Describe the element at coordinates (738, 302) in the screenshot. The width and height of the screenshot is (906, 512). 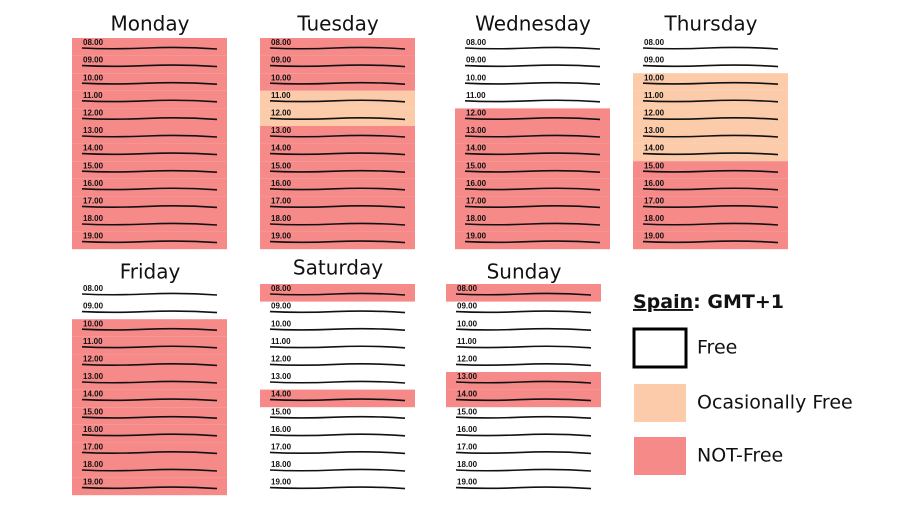
I see `legend-timezone: : GMT+1` at that location.